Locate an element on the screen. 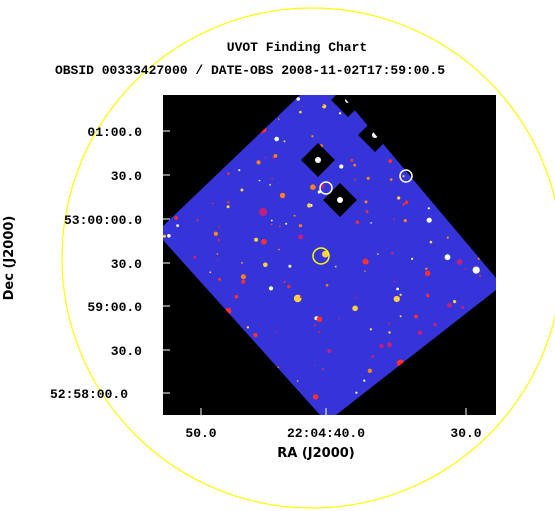 The image size is (555, 511). y-axis-label: Dec (J2000) is located at coordinates (9, 258).